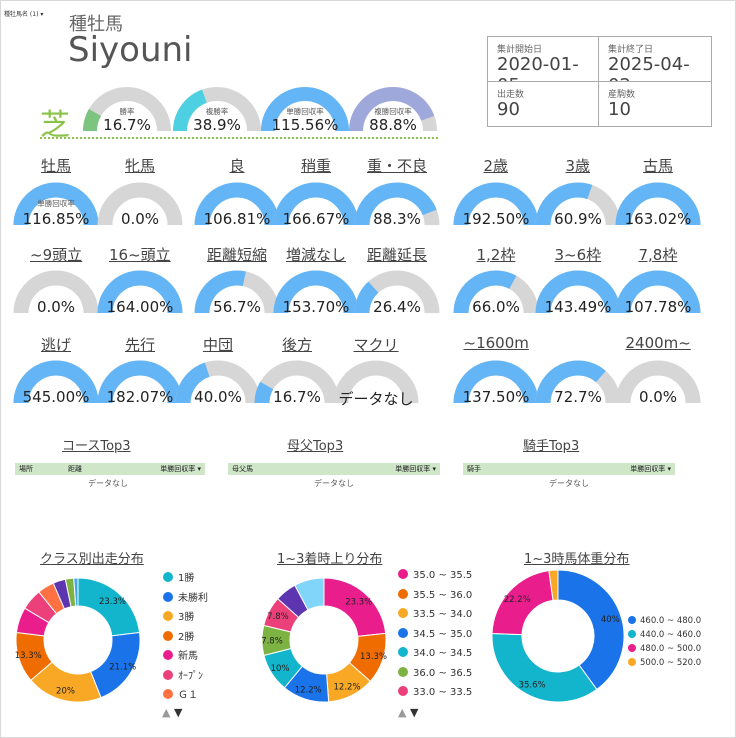 This screenshot has width=736, height=738. What do you see at coordinates (75, 469) in the screenshot?
I see `column-header: 距離` at bounding box center [75, 469].